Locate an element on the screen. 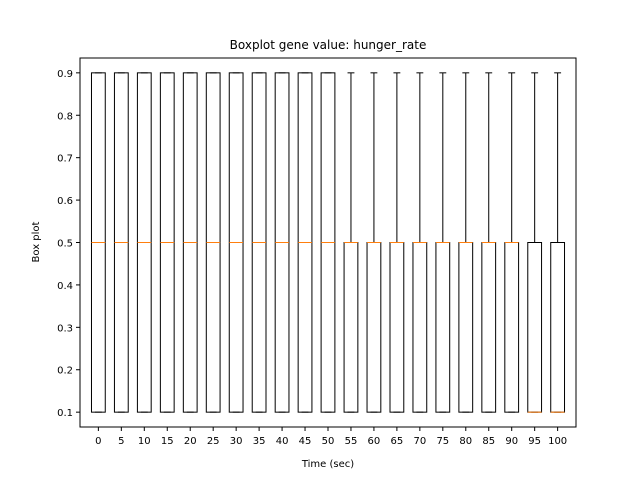  y-axis: 0.1 0.2 0.3 0.4 0.5 0.6 0.7 0.8 0.9 is located at coordinates (68, 244).